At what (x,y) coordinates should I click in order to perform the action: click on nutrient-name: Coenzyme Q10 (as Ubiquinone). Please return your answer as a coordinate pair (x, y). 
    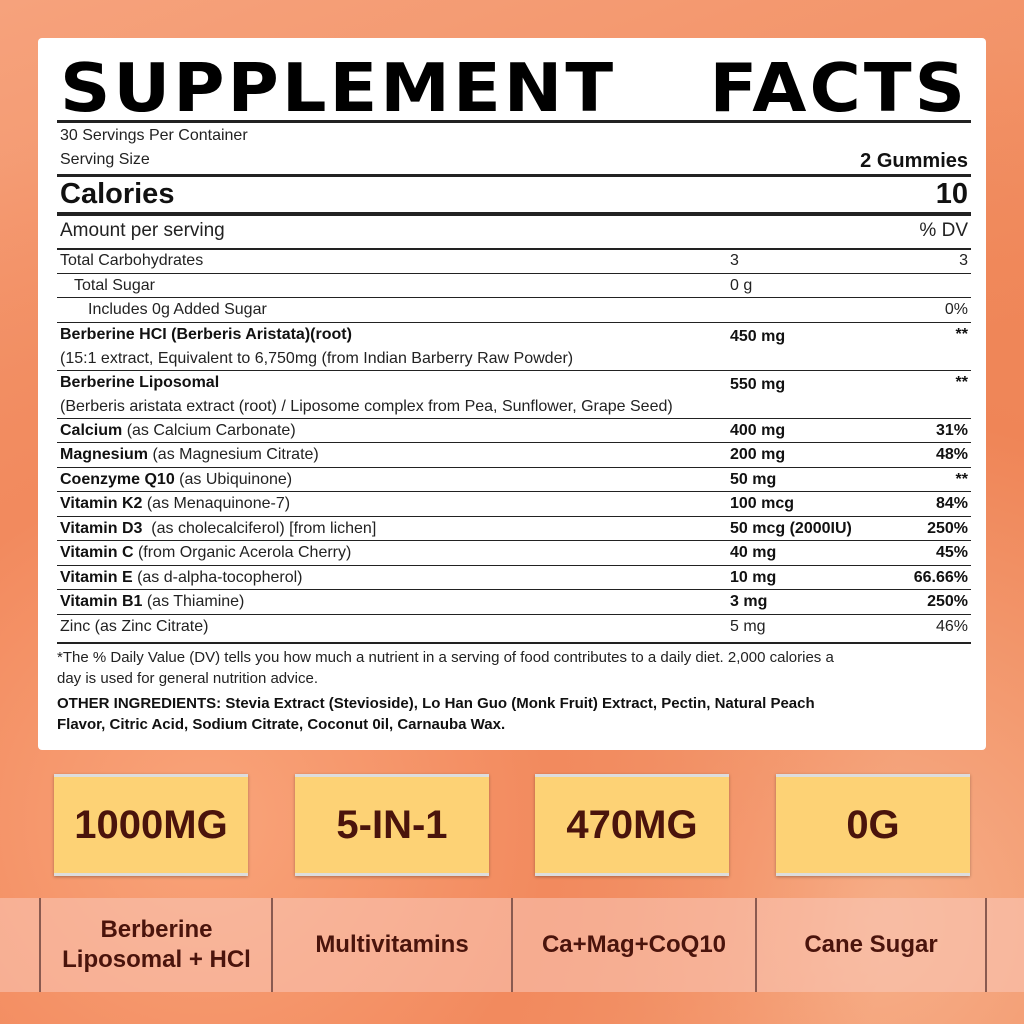
    Looking at the image, I should click on (176, 480).